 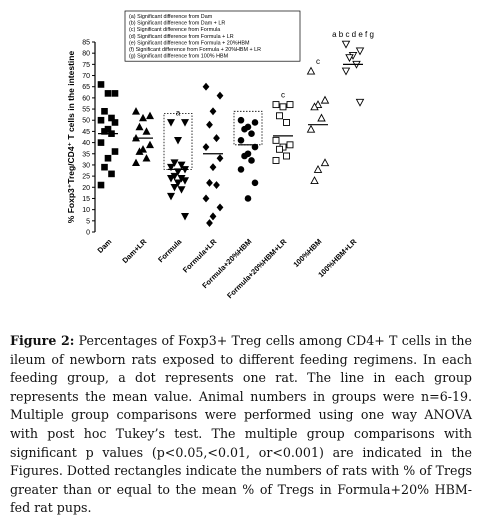 What do you see at coordinates (353, 34) in the screenshot?
I see `significance-label: a b c d e f g` at bounding box center [353, 34].